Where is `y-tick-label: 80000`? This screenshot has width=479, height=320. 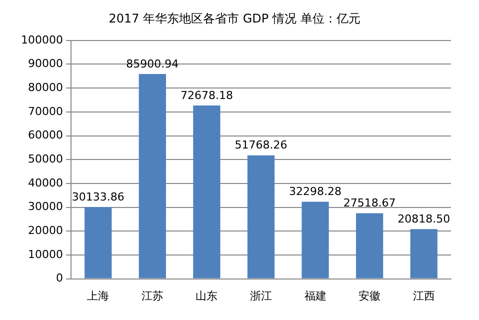 y-tick-label: 80000 is located at coordinates (45, 87).